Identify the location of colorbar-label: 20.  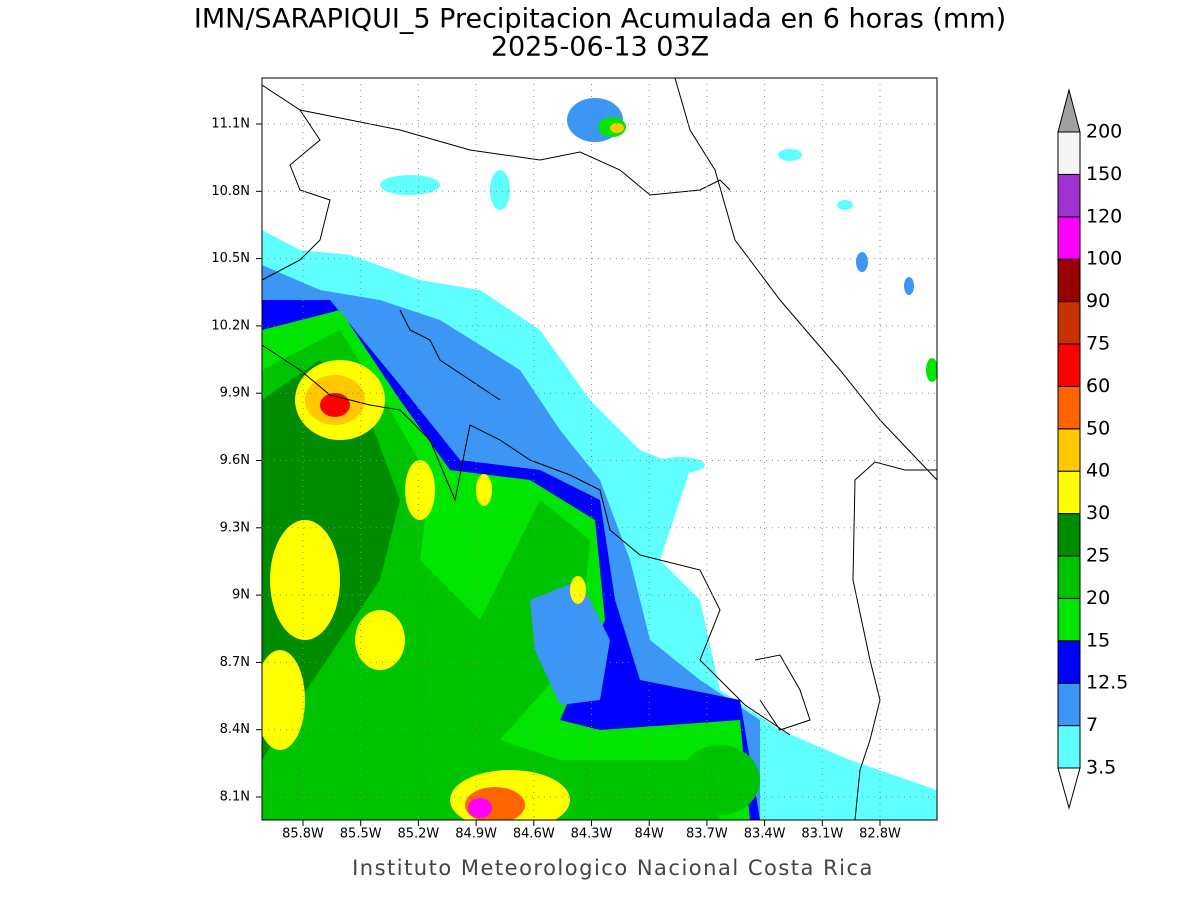
(1098, 598).